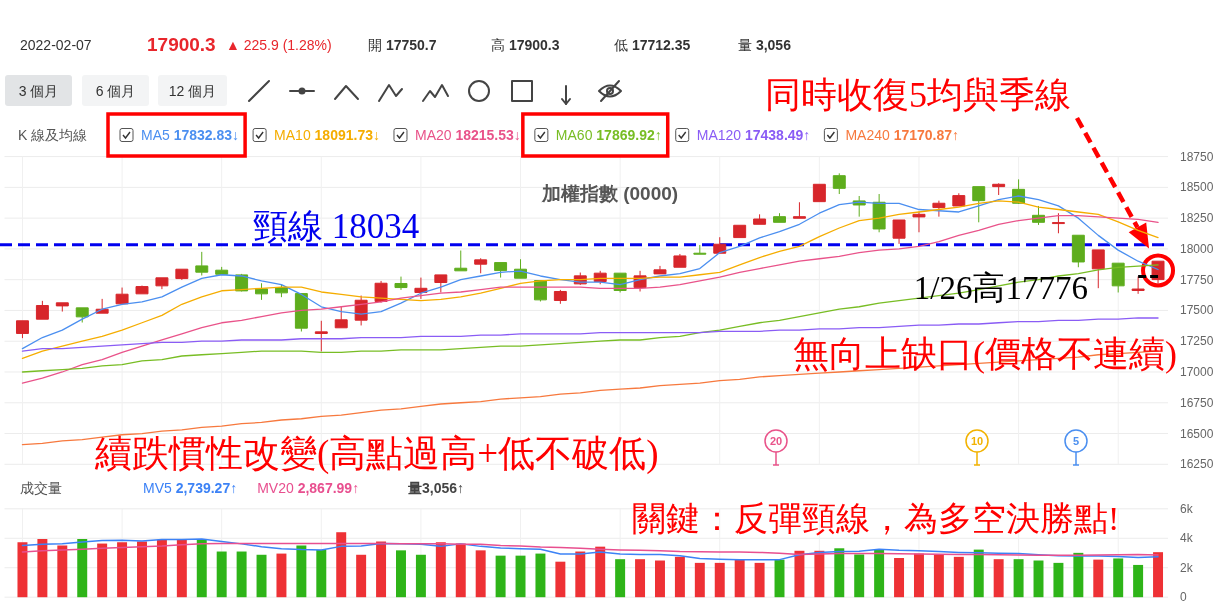 This screenshot has height=607, width=1226. Describe the element at coordinates (308, 488) in the screenshot. I see `text: MV20 2,867.99↑` at that location.